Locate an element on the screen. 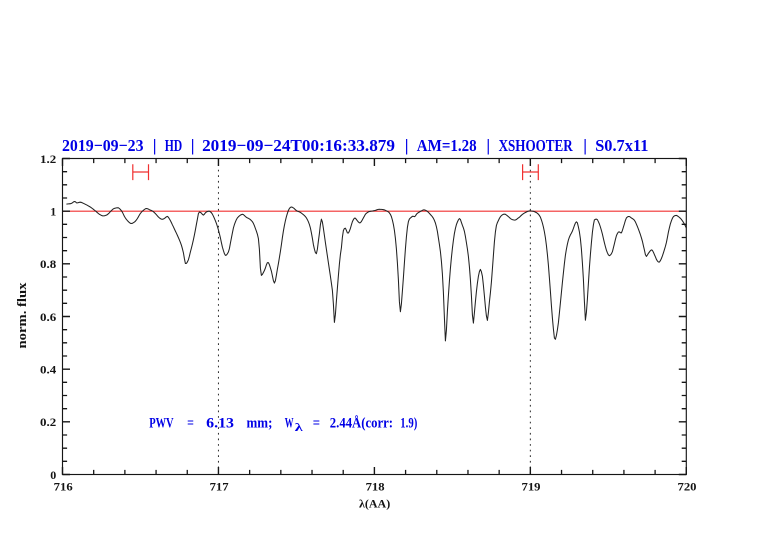 The image size is (782, 542). svg-text: 1.2 is located at coordinates (48, 159).